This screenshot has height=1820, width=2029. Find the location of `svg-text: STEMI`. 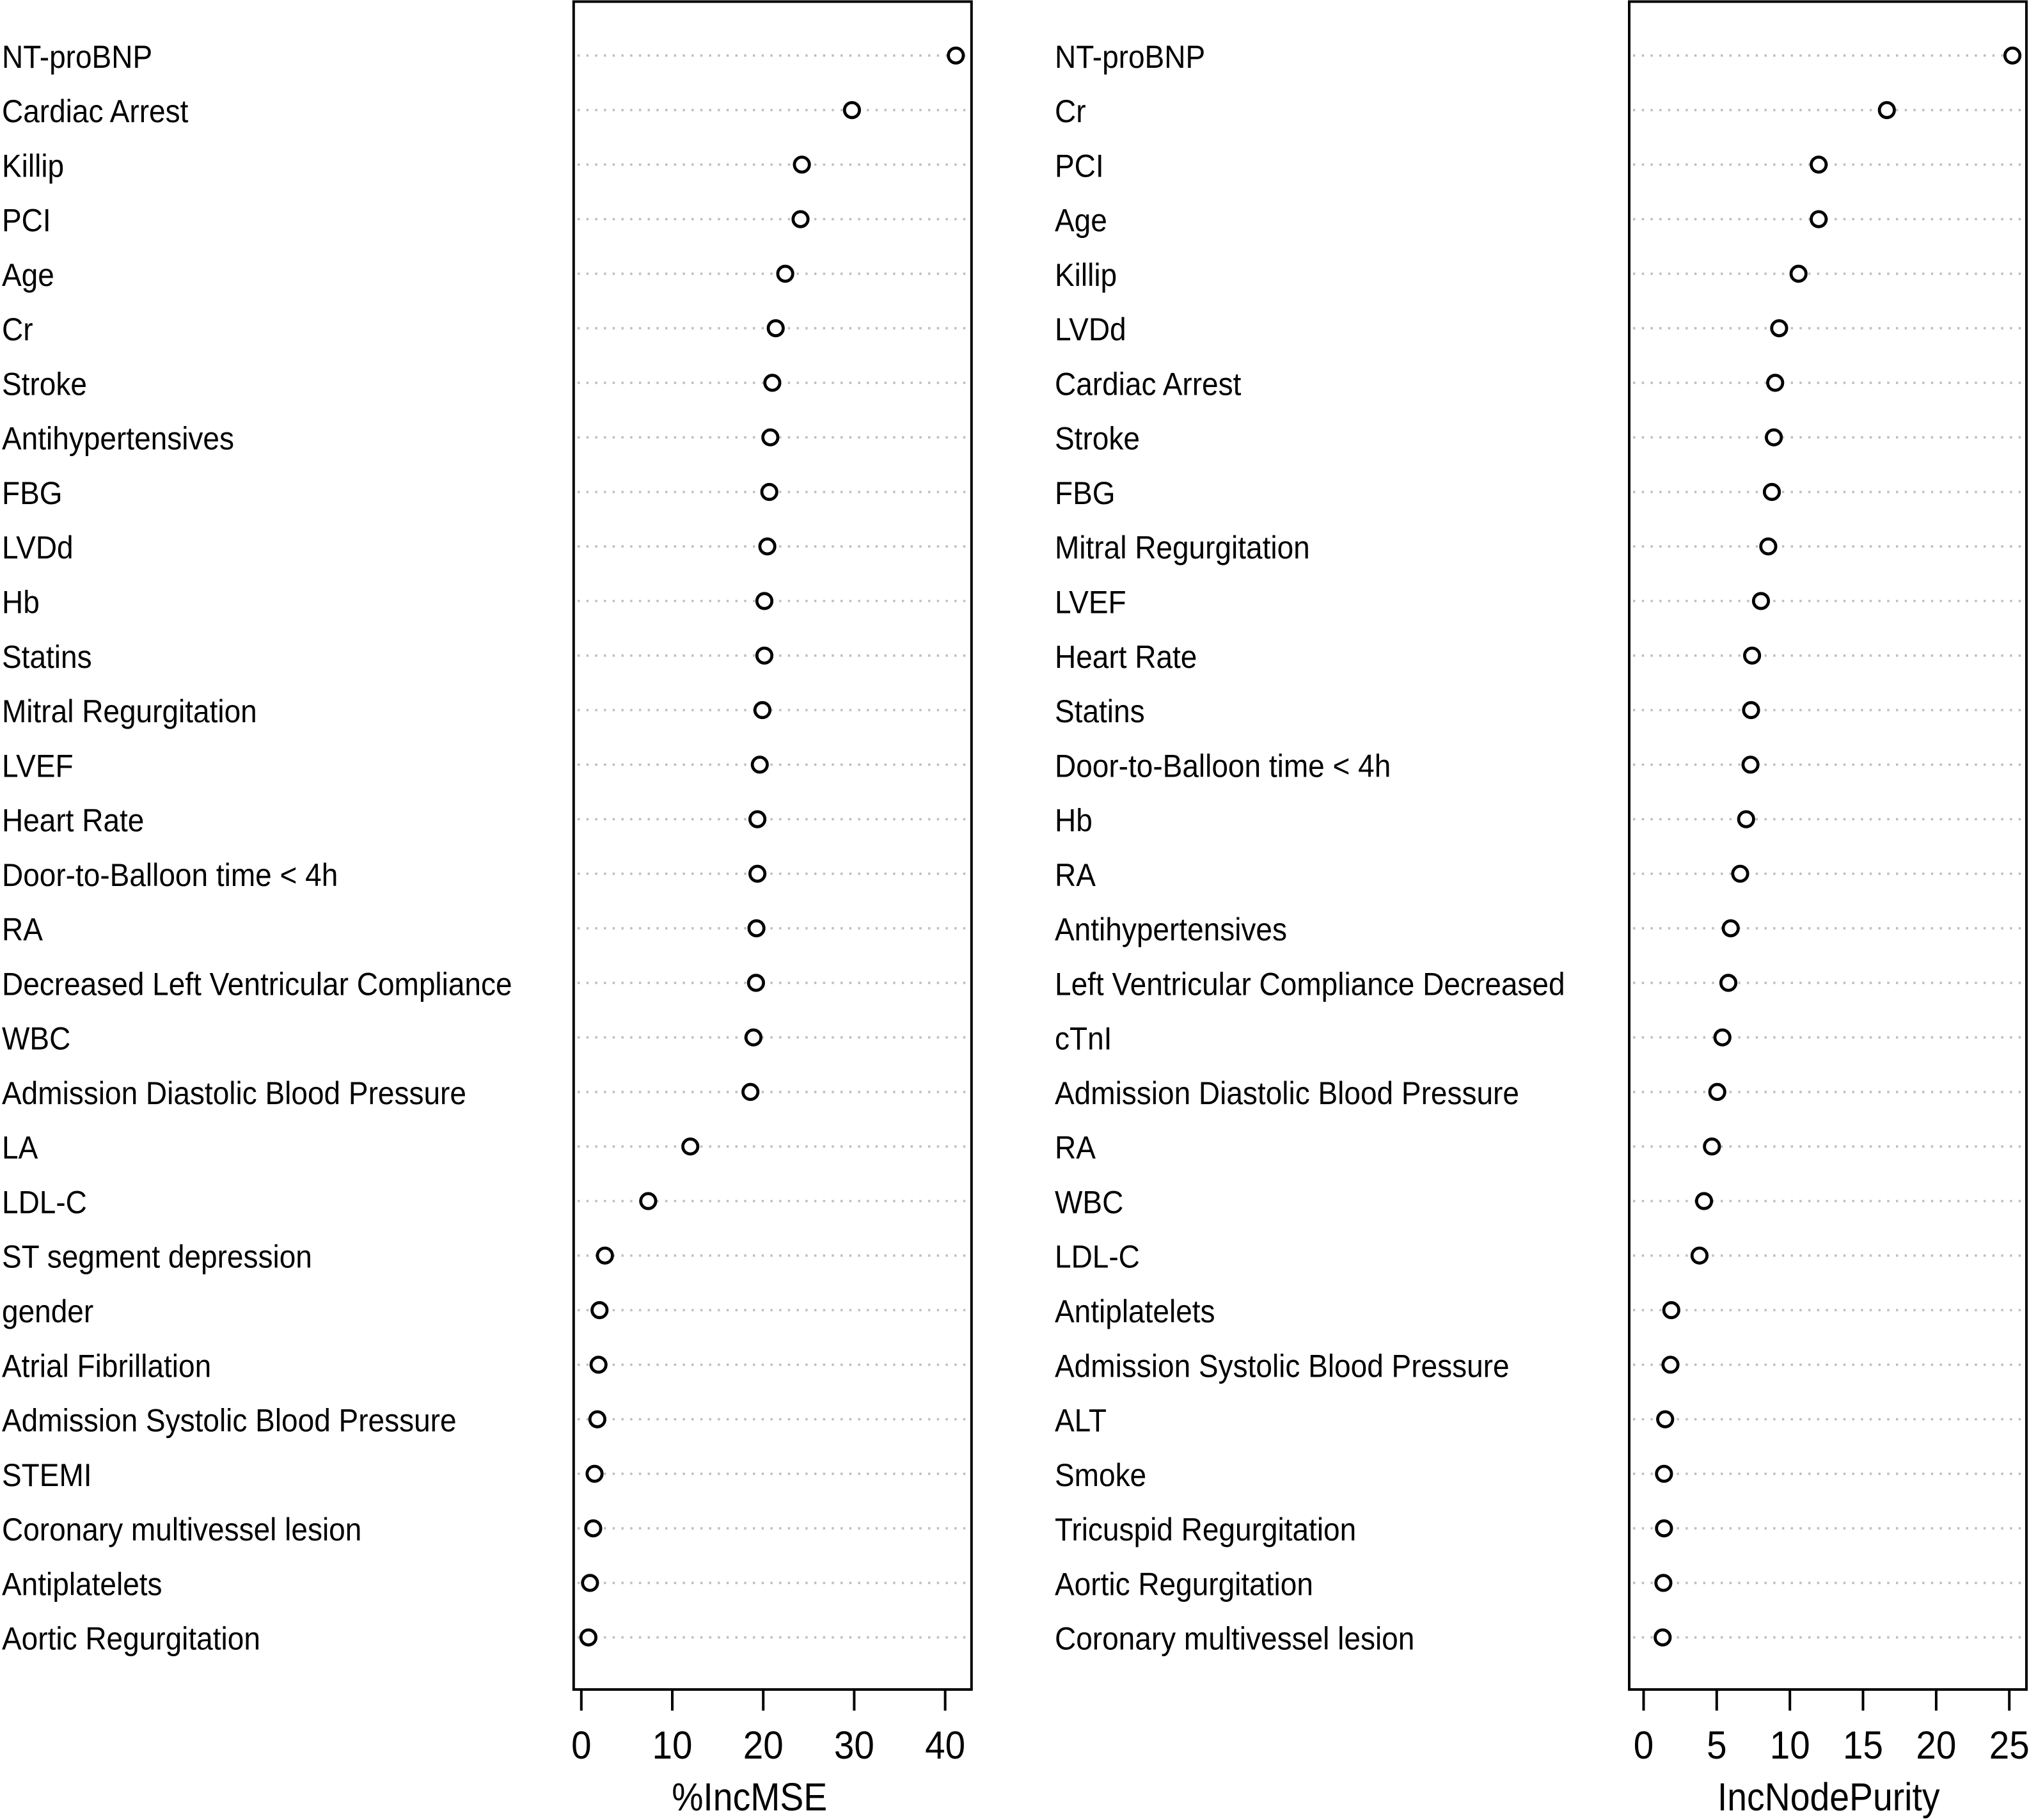

svg-text: STEMI is located at coordinates (47, 1475).